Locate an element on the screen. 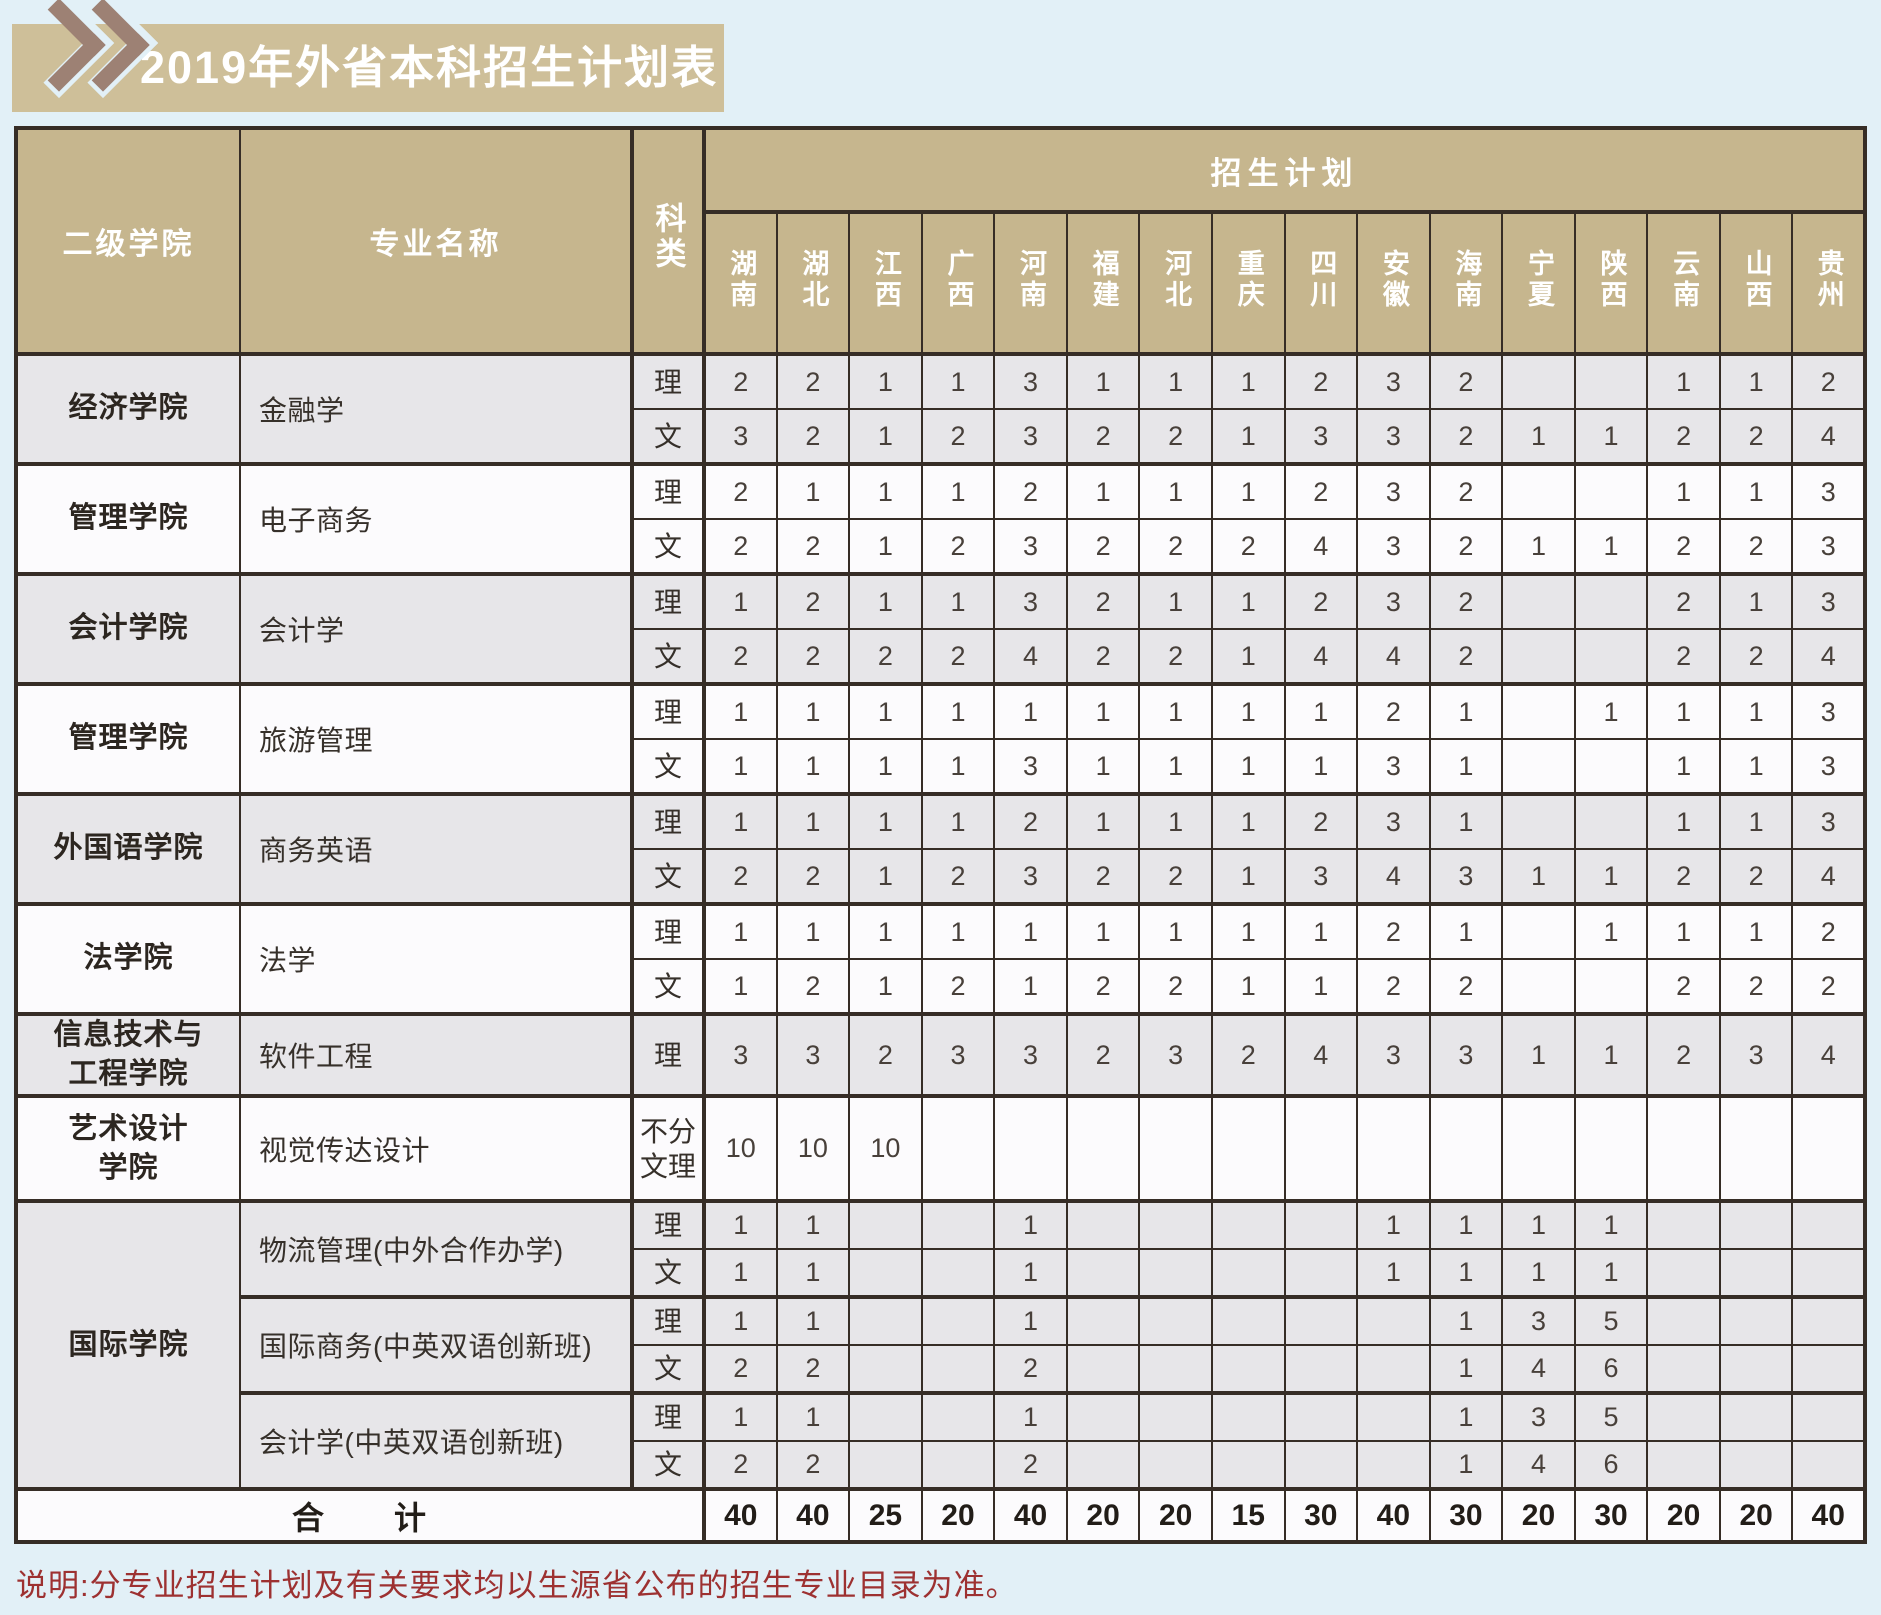 The image size is (1881, 1615). major-cell: 物流管理(中外合作办学) is located at coordinates (436, 1249).